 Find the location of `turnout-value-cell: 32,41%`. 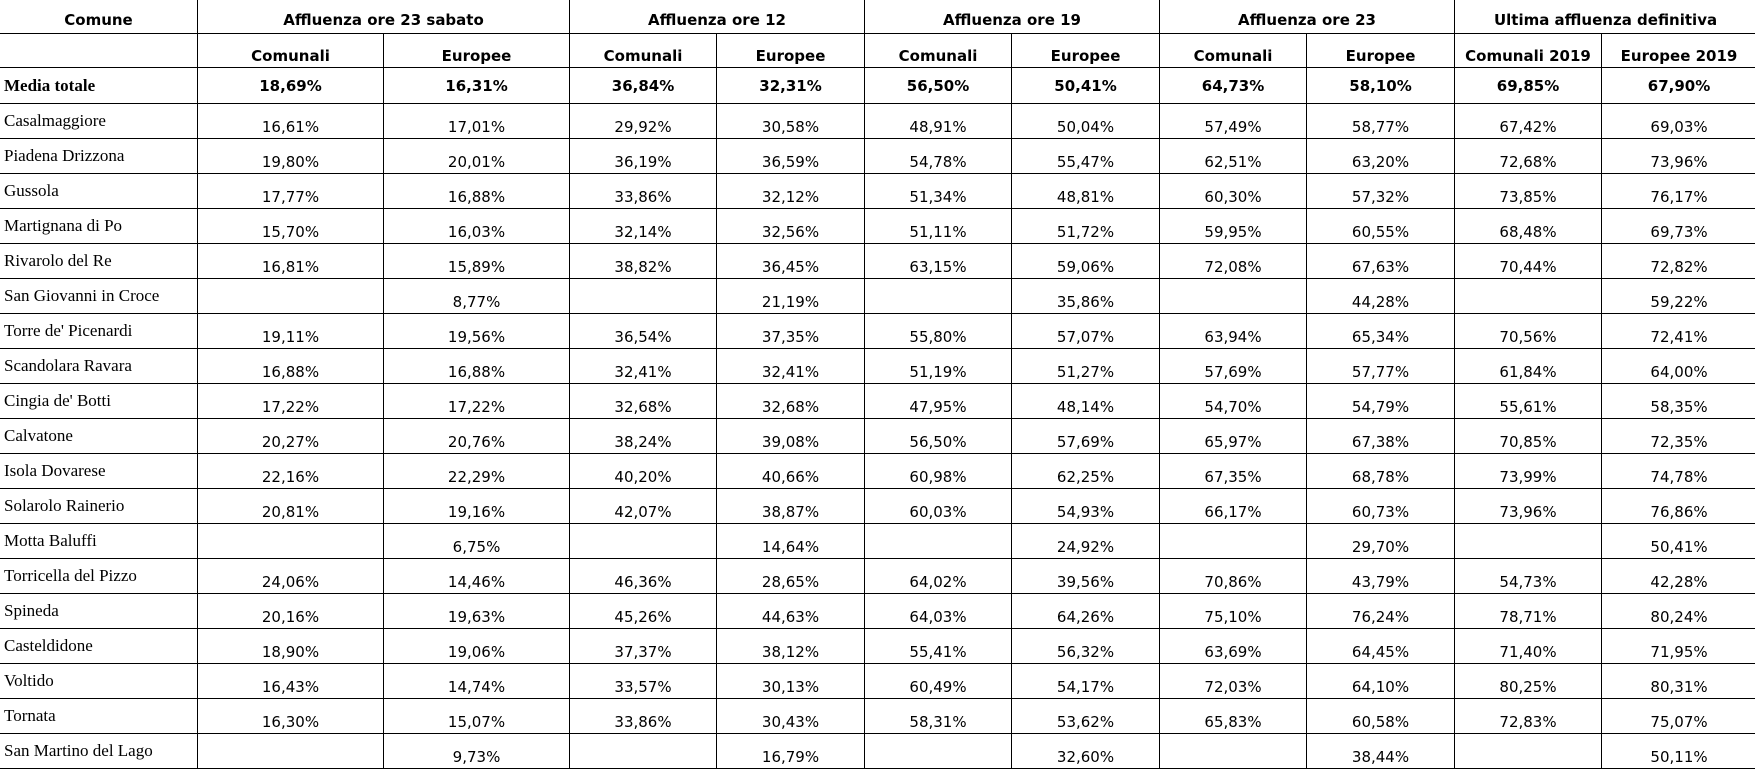

turnout-value-cell: 32,41% is located at coordinates (791, 366).